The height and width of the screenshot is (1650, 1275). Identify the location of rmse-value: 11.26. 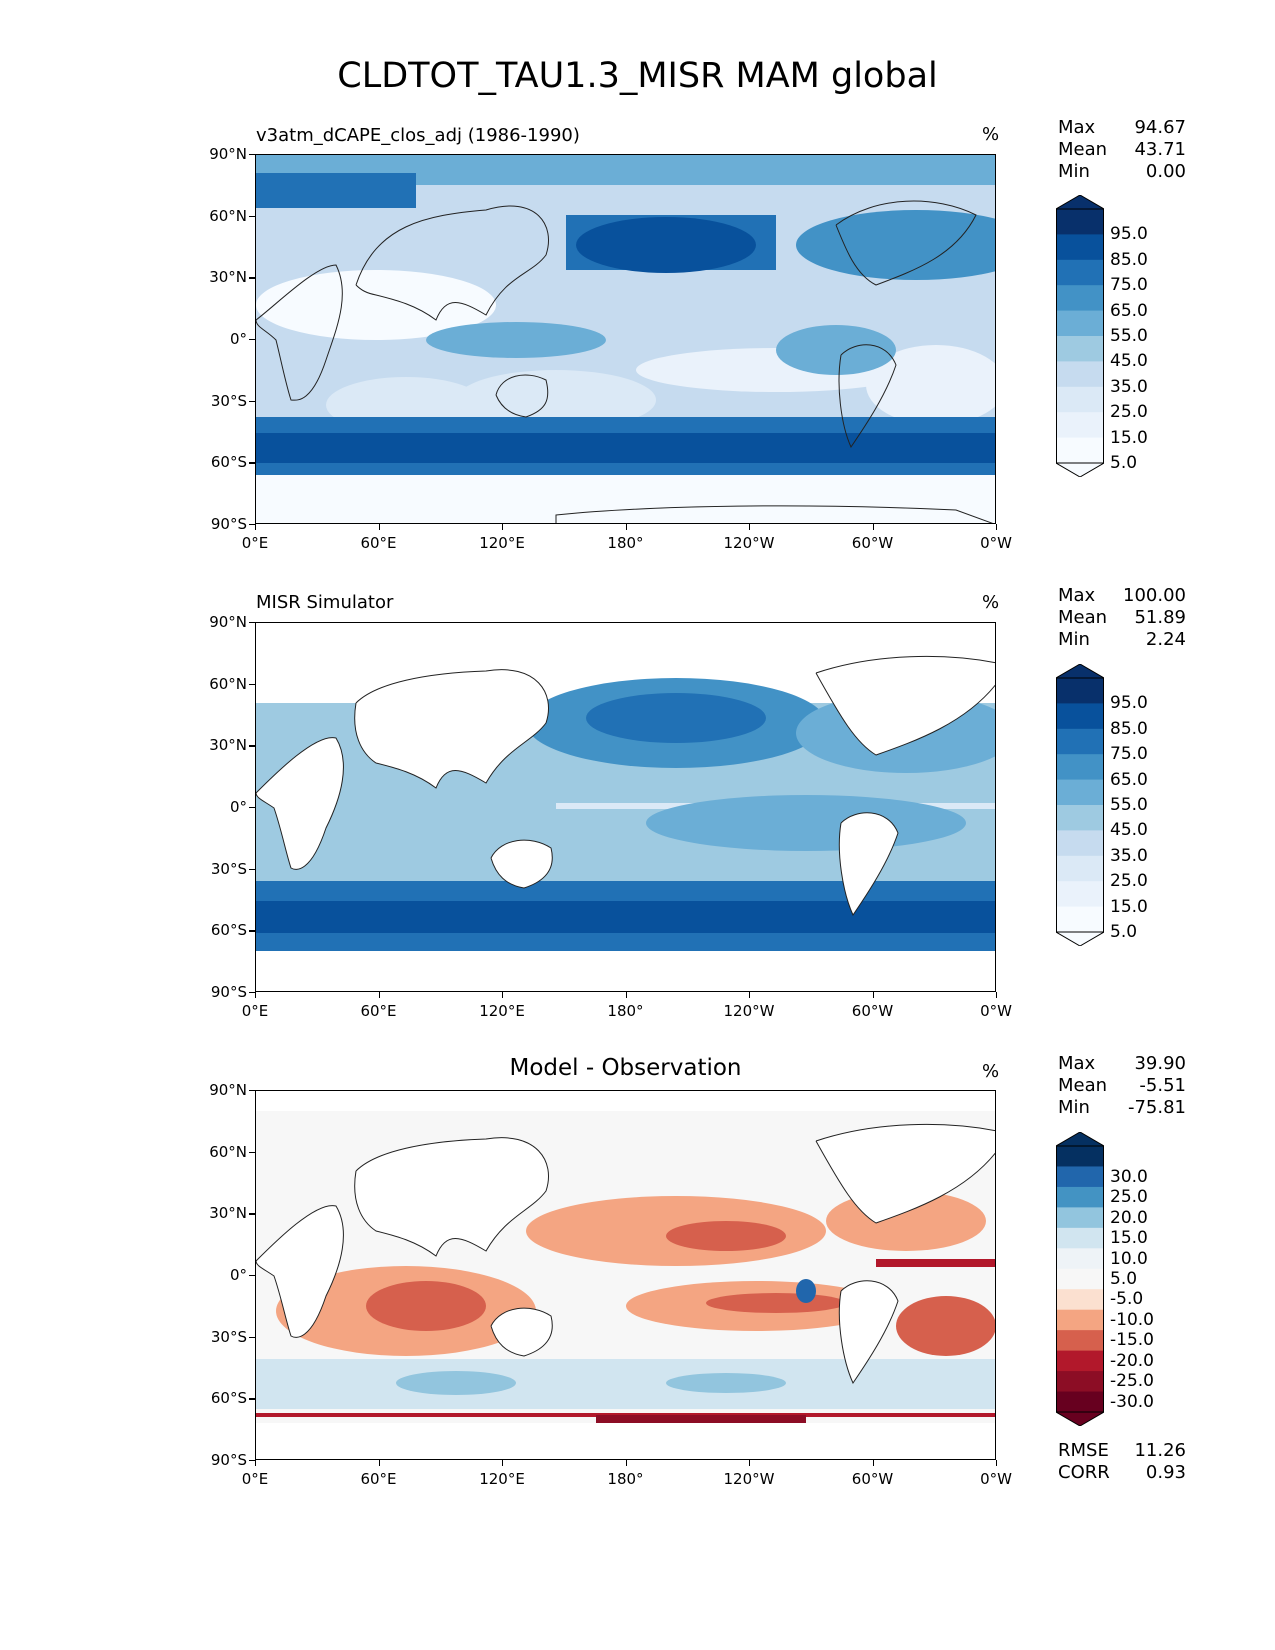
(1160, 1450).